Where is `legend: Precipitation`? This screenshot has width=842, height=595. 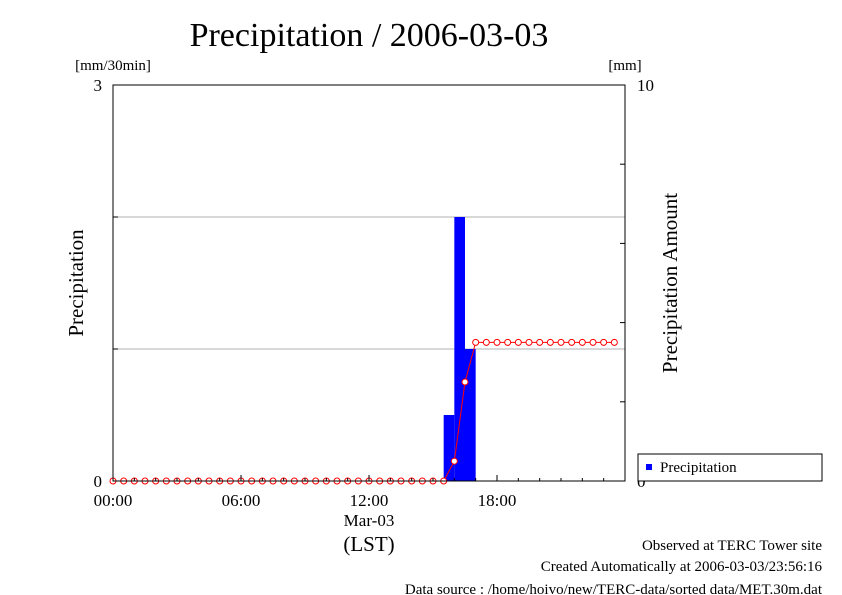
legend: Precipitation is located at coordinates (730, 467).